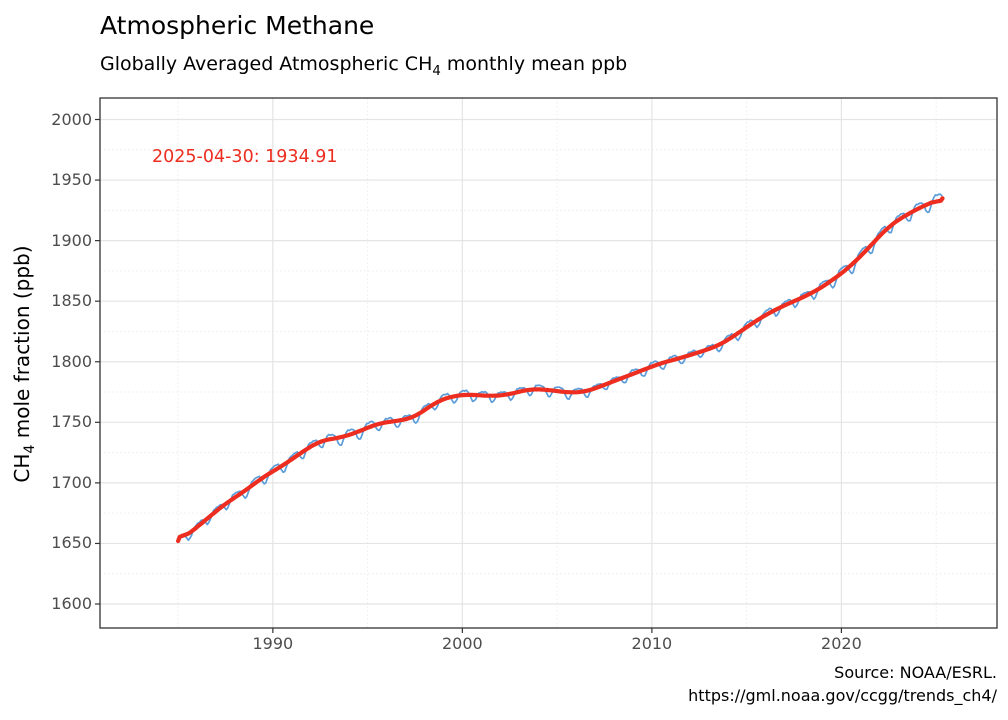  What do you see at coordinates (71, 119) in the screenshot?
I see `y-tick-label: 2000` at bounding box center [71, 119].